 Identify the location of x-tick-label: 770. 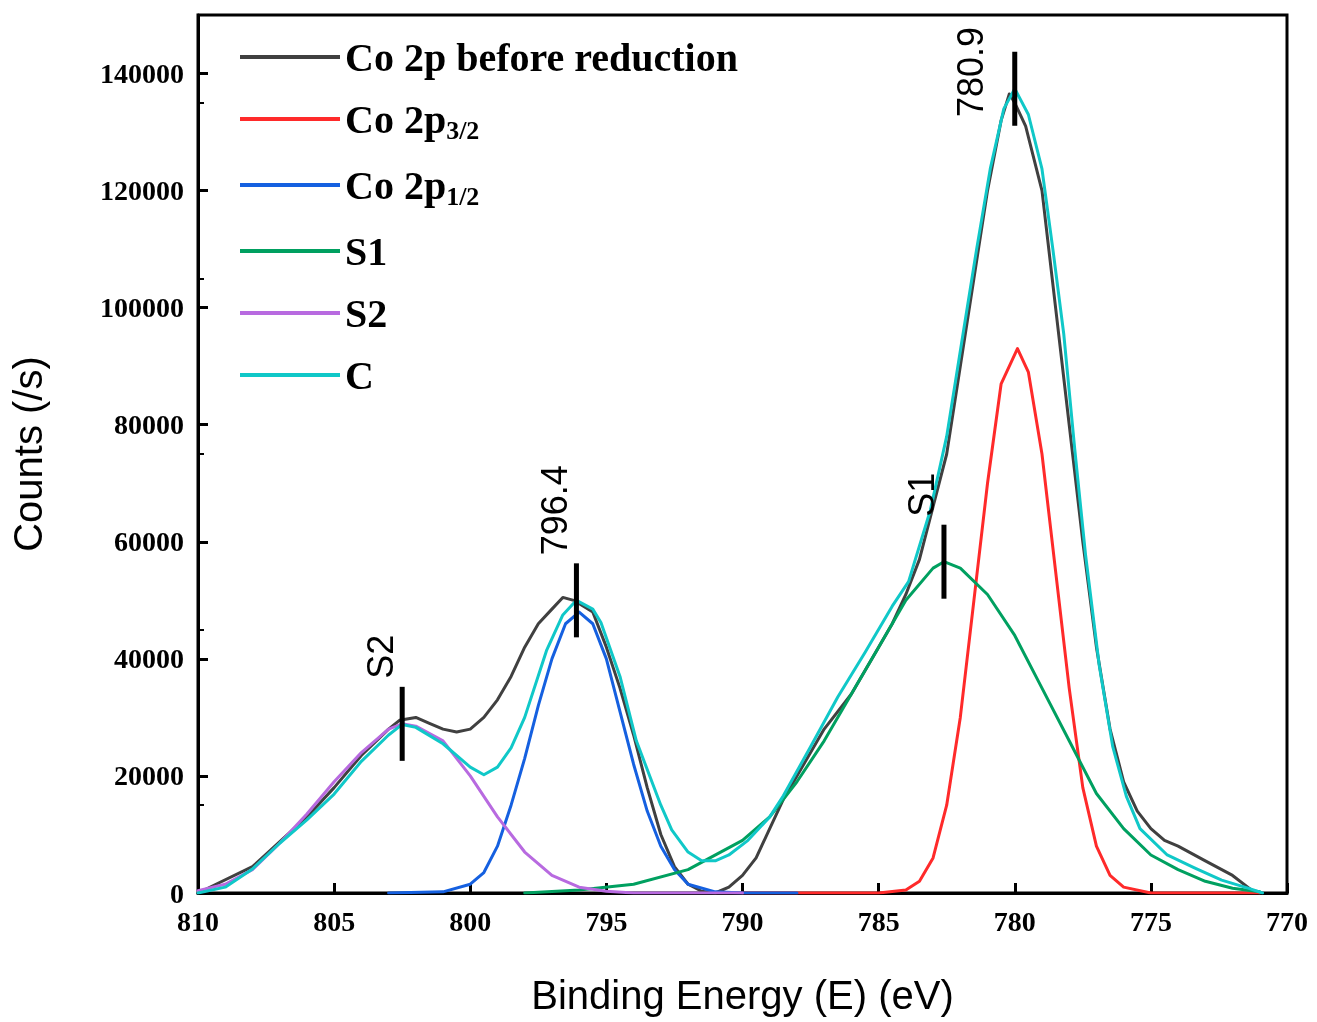
(1287, 921).